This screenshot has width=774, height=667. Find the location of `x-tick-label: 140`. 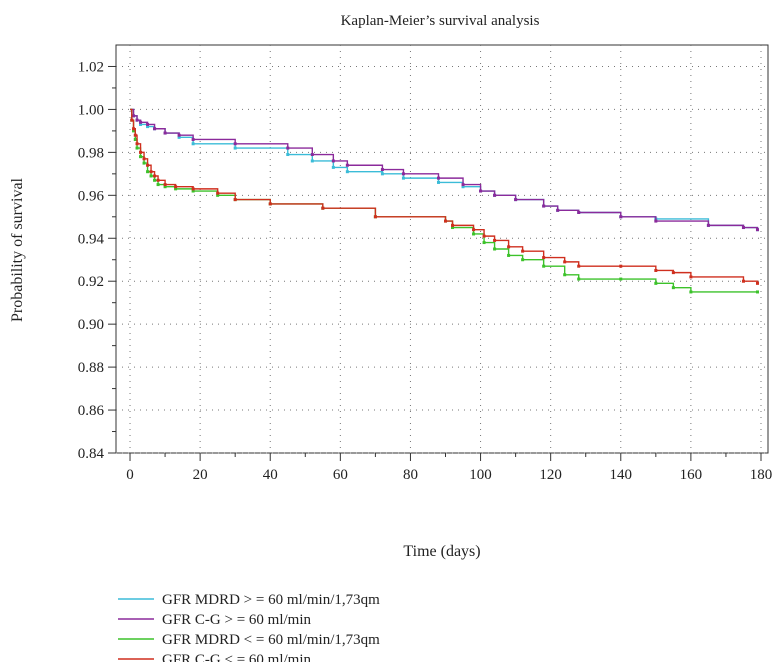

x-tick-label: 140 is located at coordinates (621, 475).